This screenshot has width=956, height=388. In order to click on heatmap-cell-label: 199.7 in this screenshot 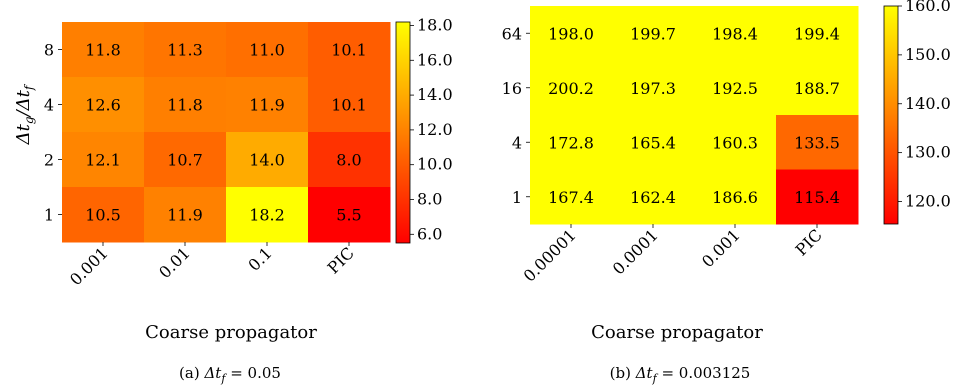, I will do `click(653, 33)`.